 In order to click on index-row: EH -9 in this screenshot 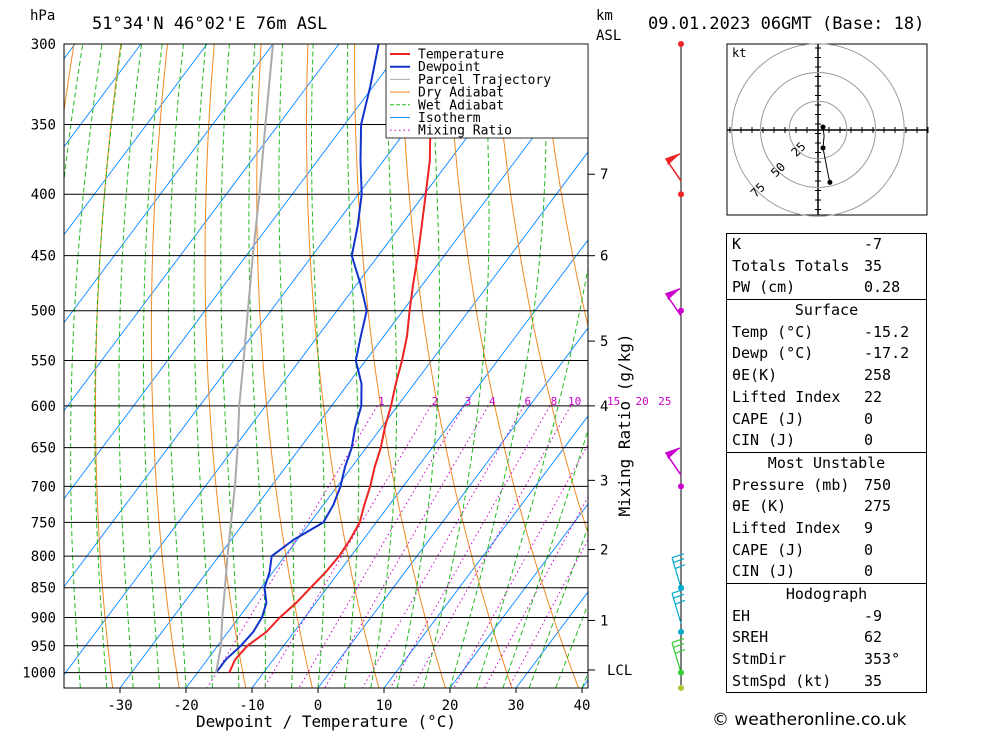, I will do `click(826, 617)`.